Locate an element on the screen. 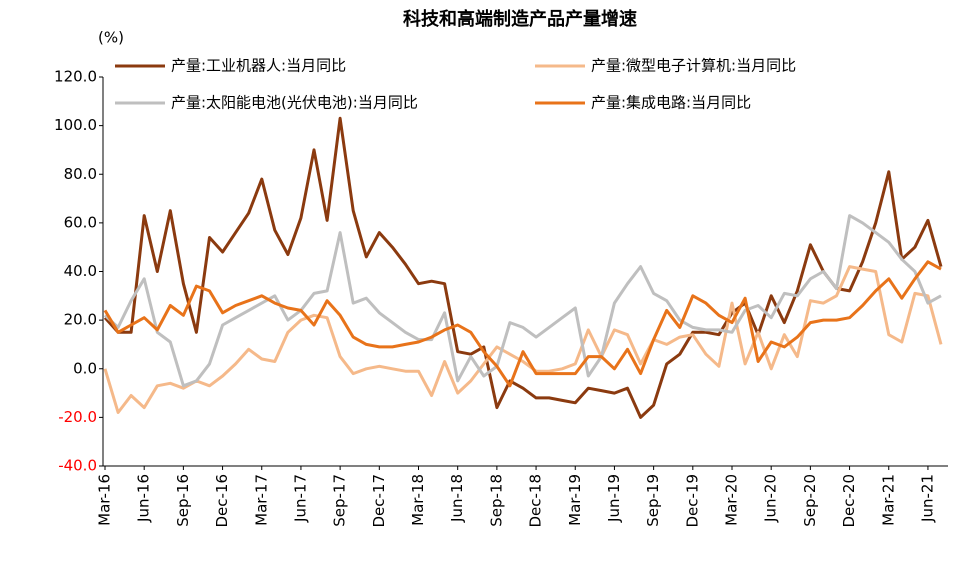  legend-label: 产量:工业机器人:当月同比 is located at coordinates (258, 66).